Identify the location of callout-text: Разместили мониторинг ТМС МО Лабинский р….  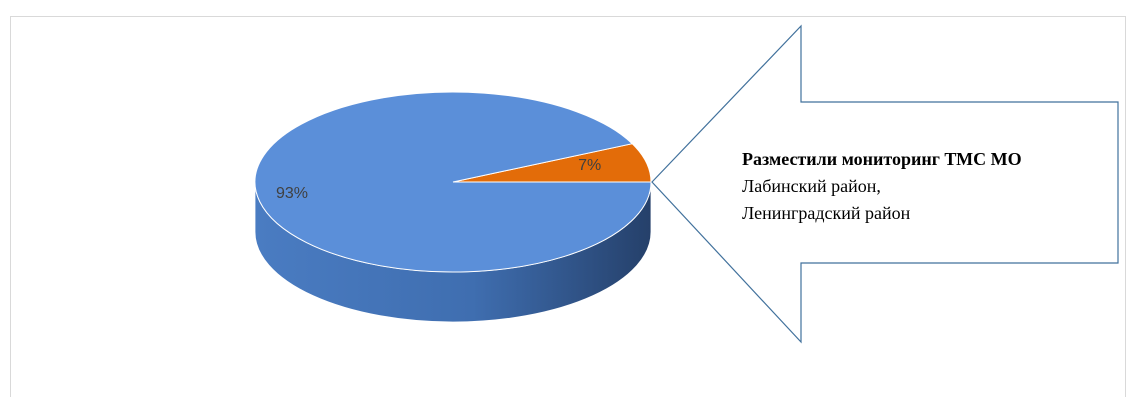
(930, 186).